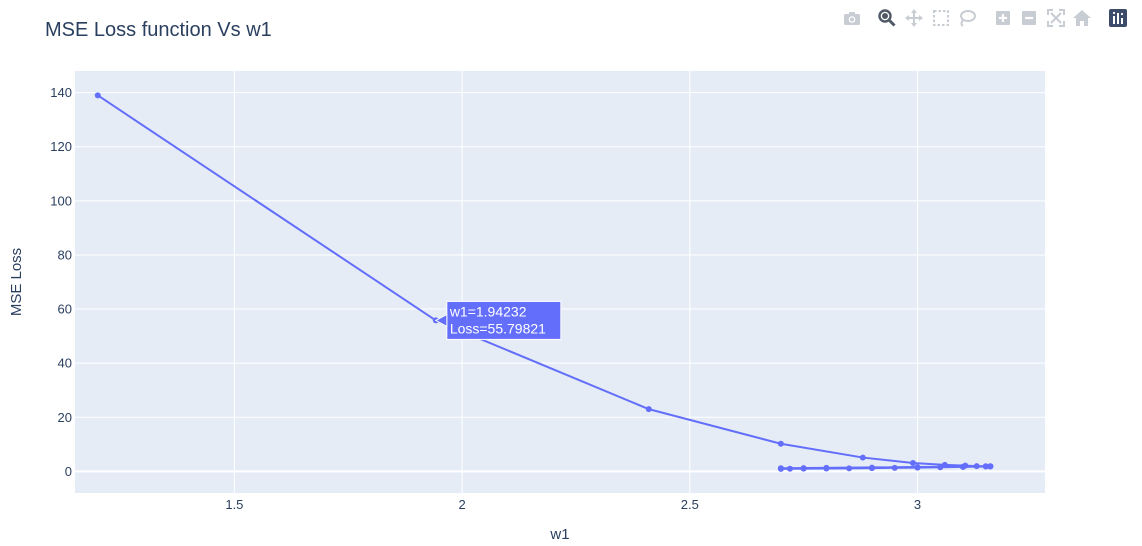  What do you see at coordinates (16, 282) in the screenshot?
I see `y-axis-title: MSE Loss` at bounding box center [16, 282].